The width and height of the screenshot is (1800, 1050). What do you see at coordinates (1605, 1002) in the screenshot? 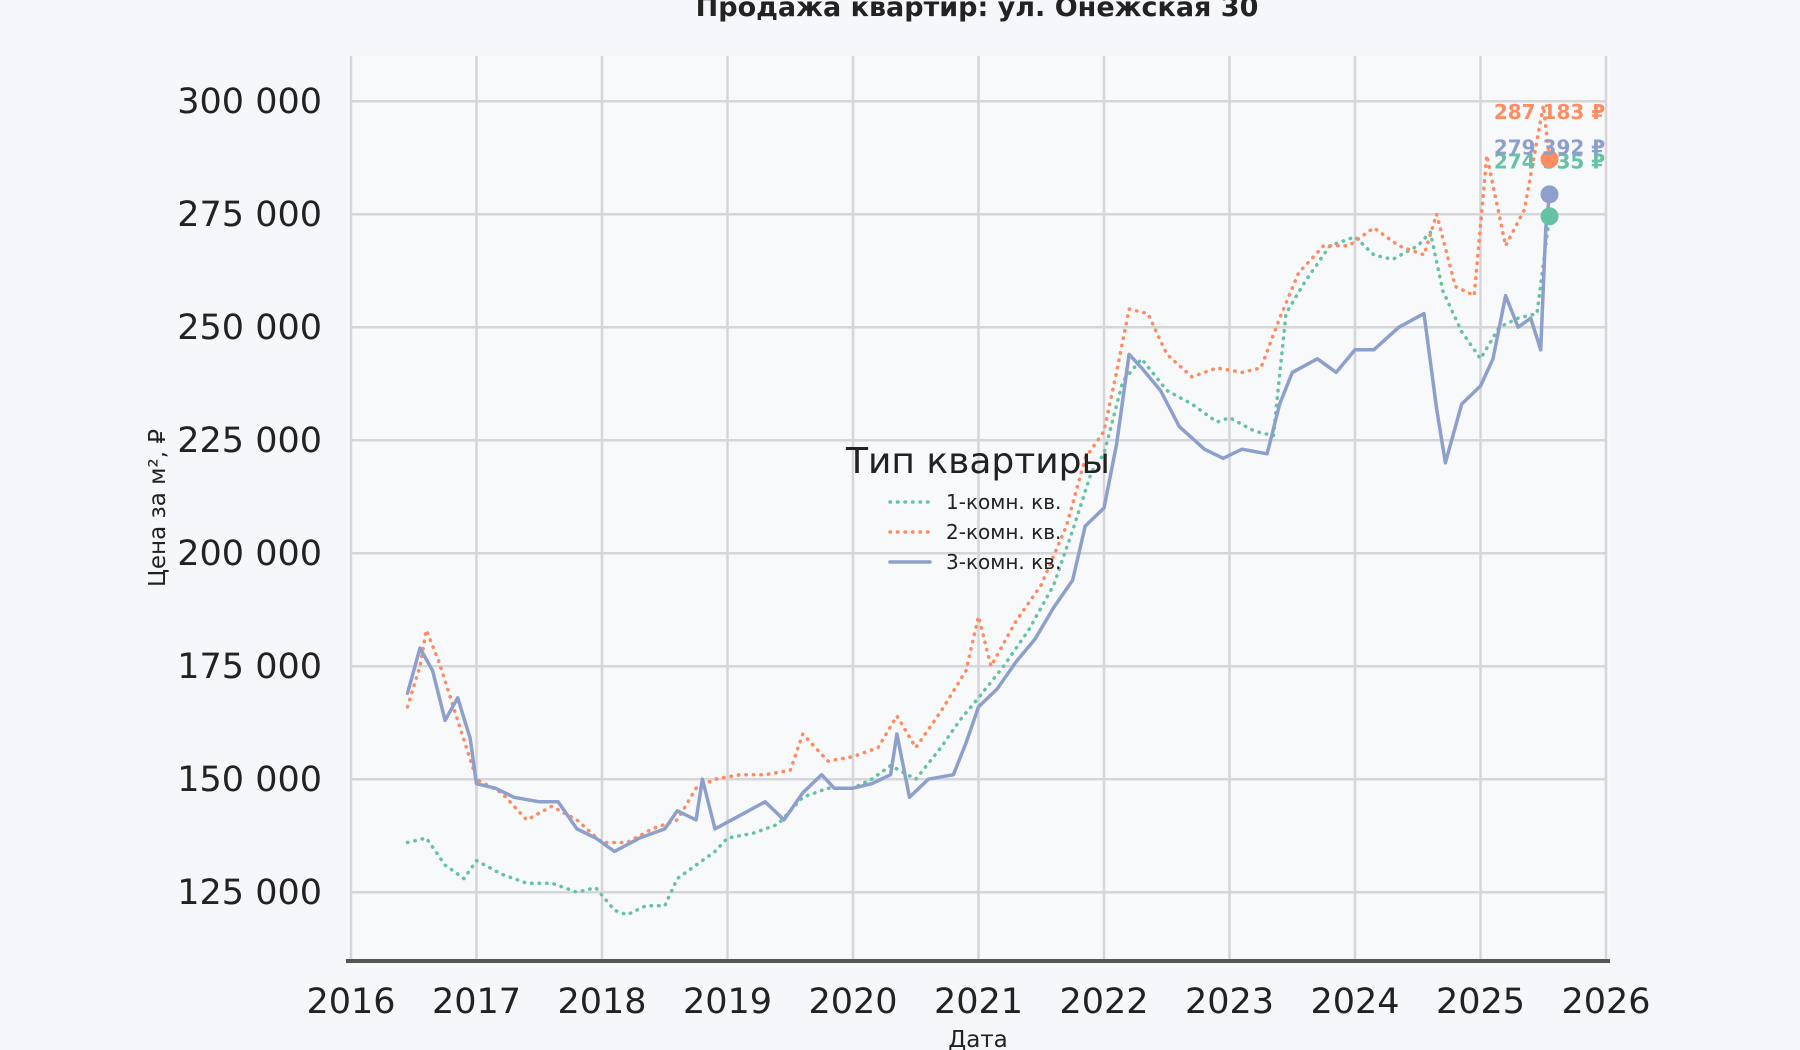
I see `x-tick-label: 2026` at bounding box center [1605, 1002].